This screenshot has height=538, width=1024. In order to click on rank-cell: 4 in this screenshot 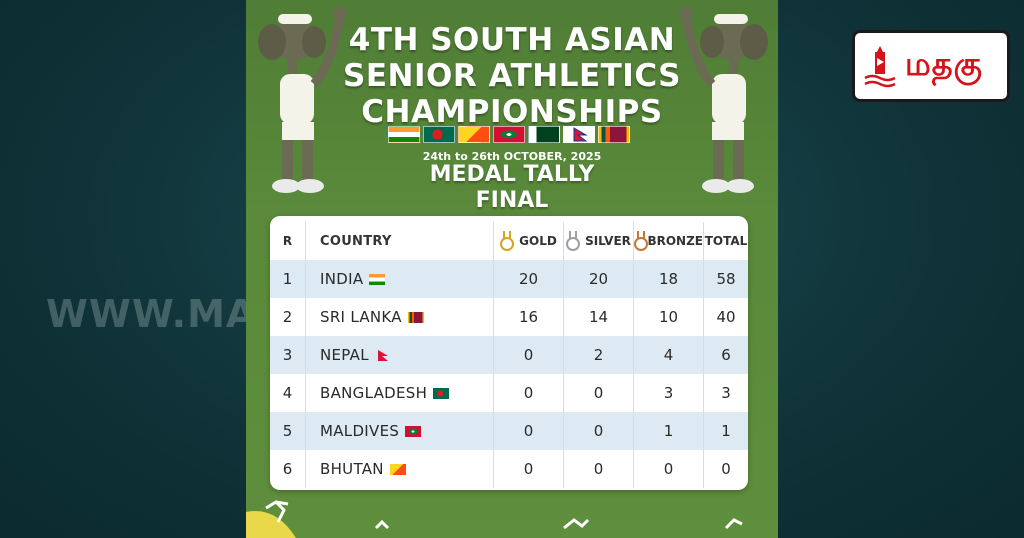, I will do `click(287, 393)`.